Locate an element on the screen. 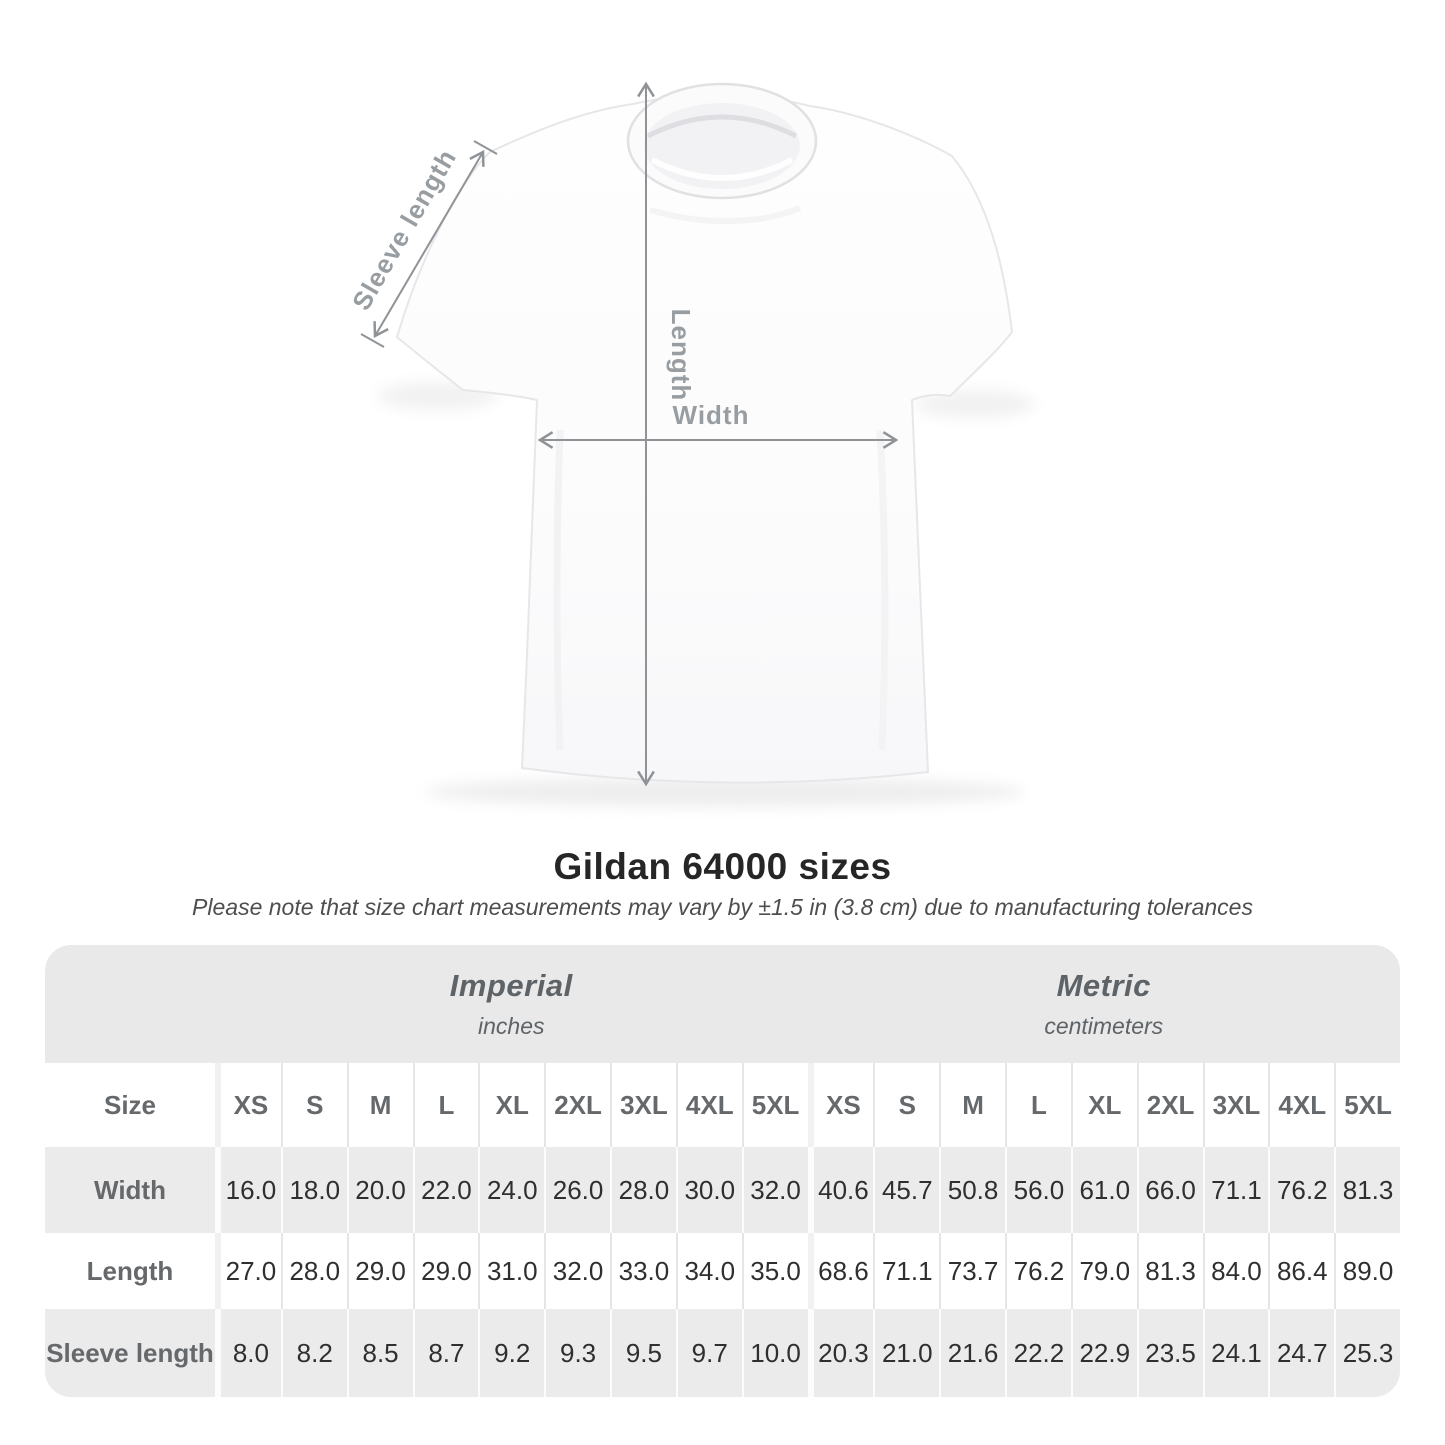 The image size is (1445, 1445). cell-length-imperial-m: 29.0 is located at coordinates (379, 1271).